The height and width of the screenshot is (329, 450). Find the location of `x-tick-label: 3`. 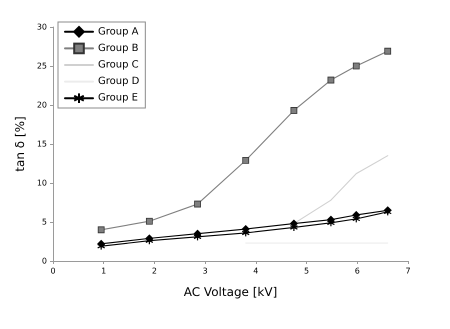

x-tick-label: 3 is located at coordinates (205, 271).